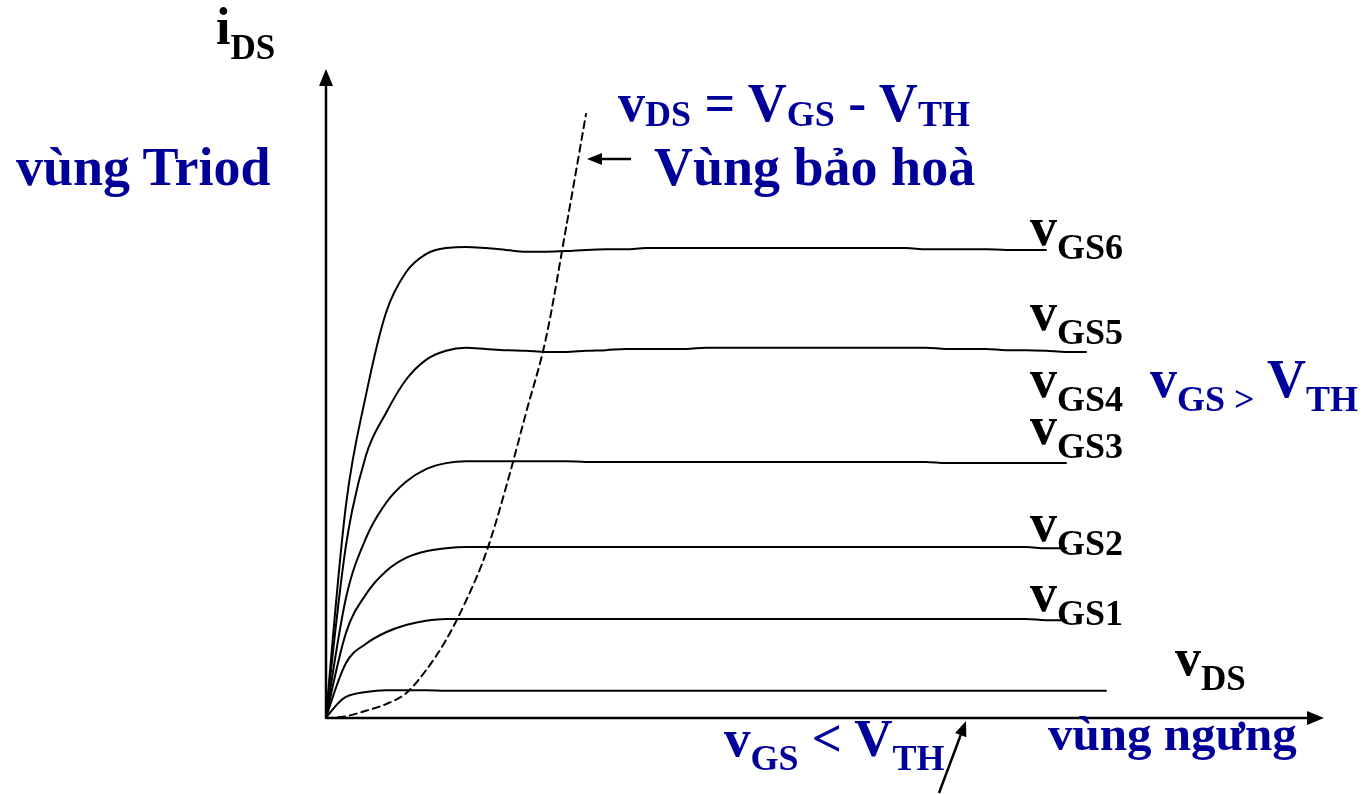 The image size is (1366, 794). I want to click on annotation: Vùng bảo hoà, so click(815, 167).